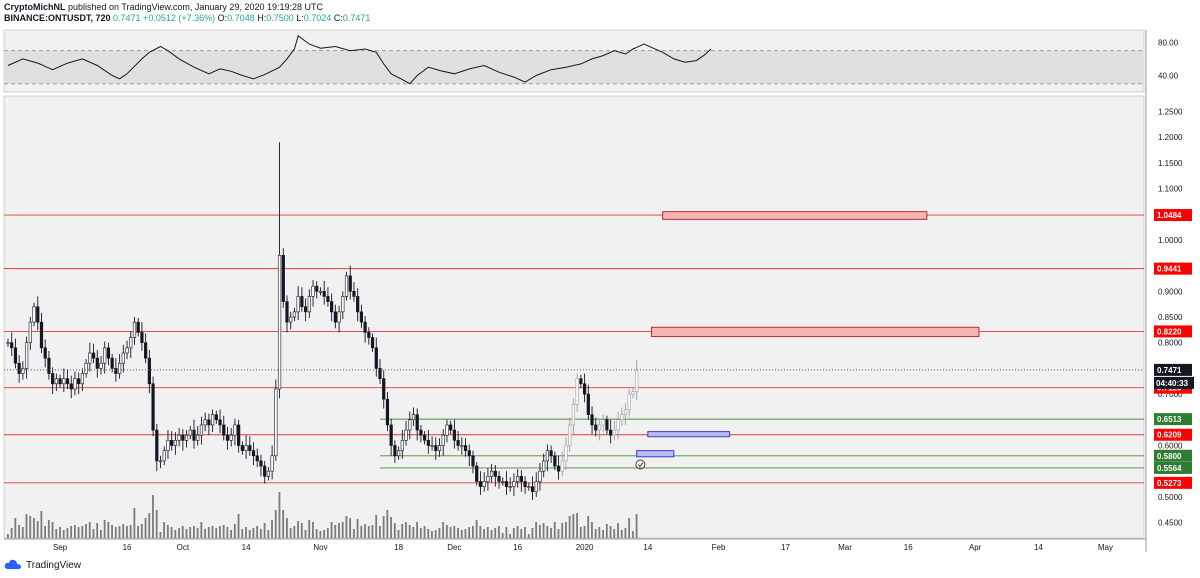  I want to click on tradingview-logo: TradingView, so click(42, 565).